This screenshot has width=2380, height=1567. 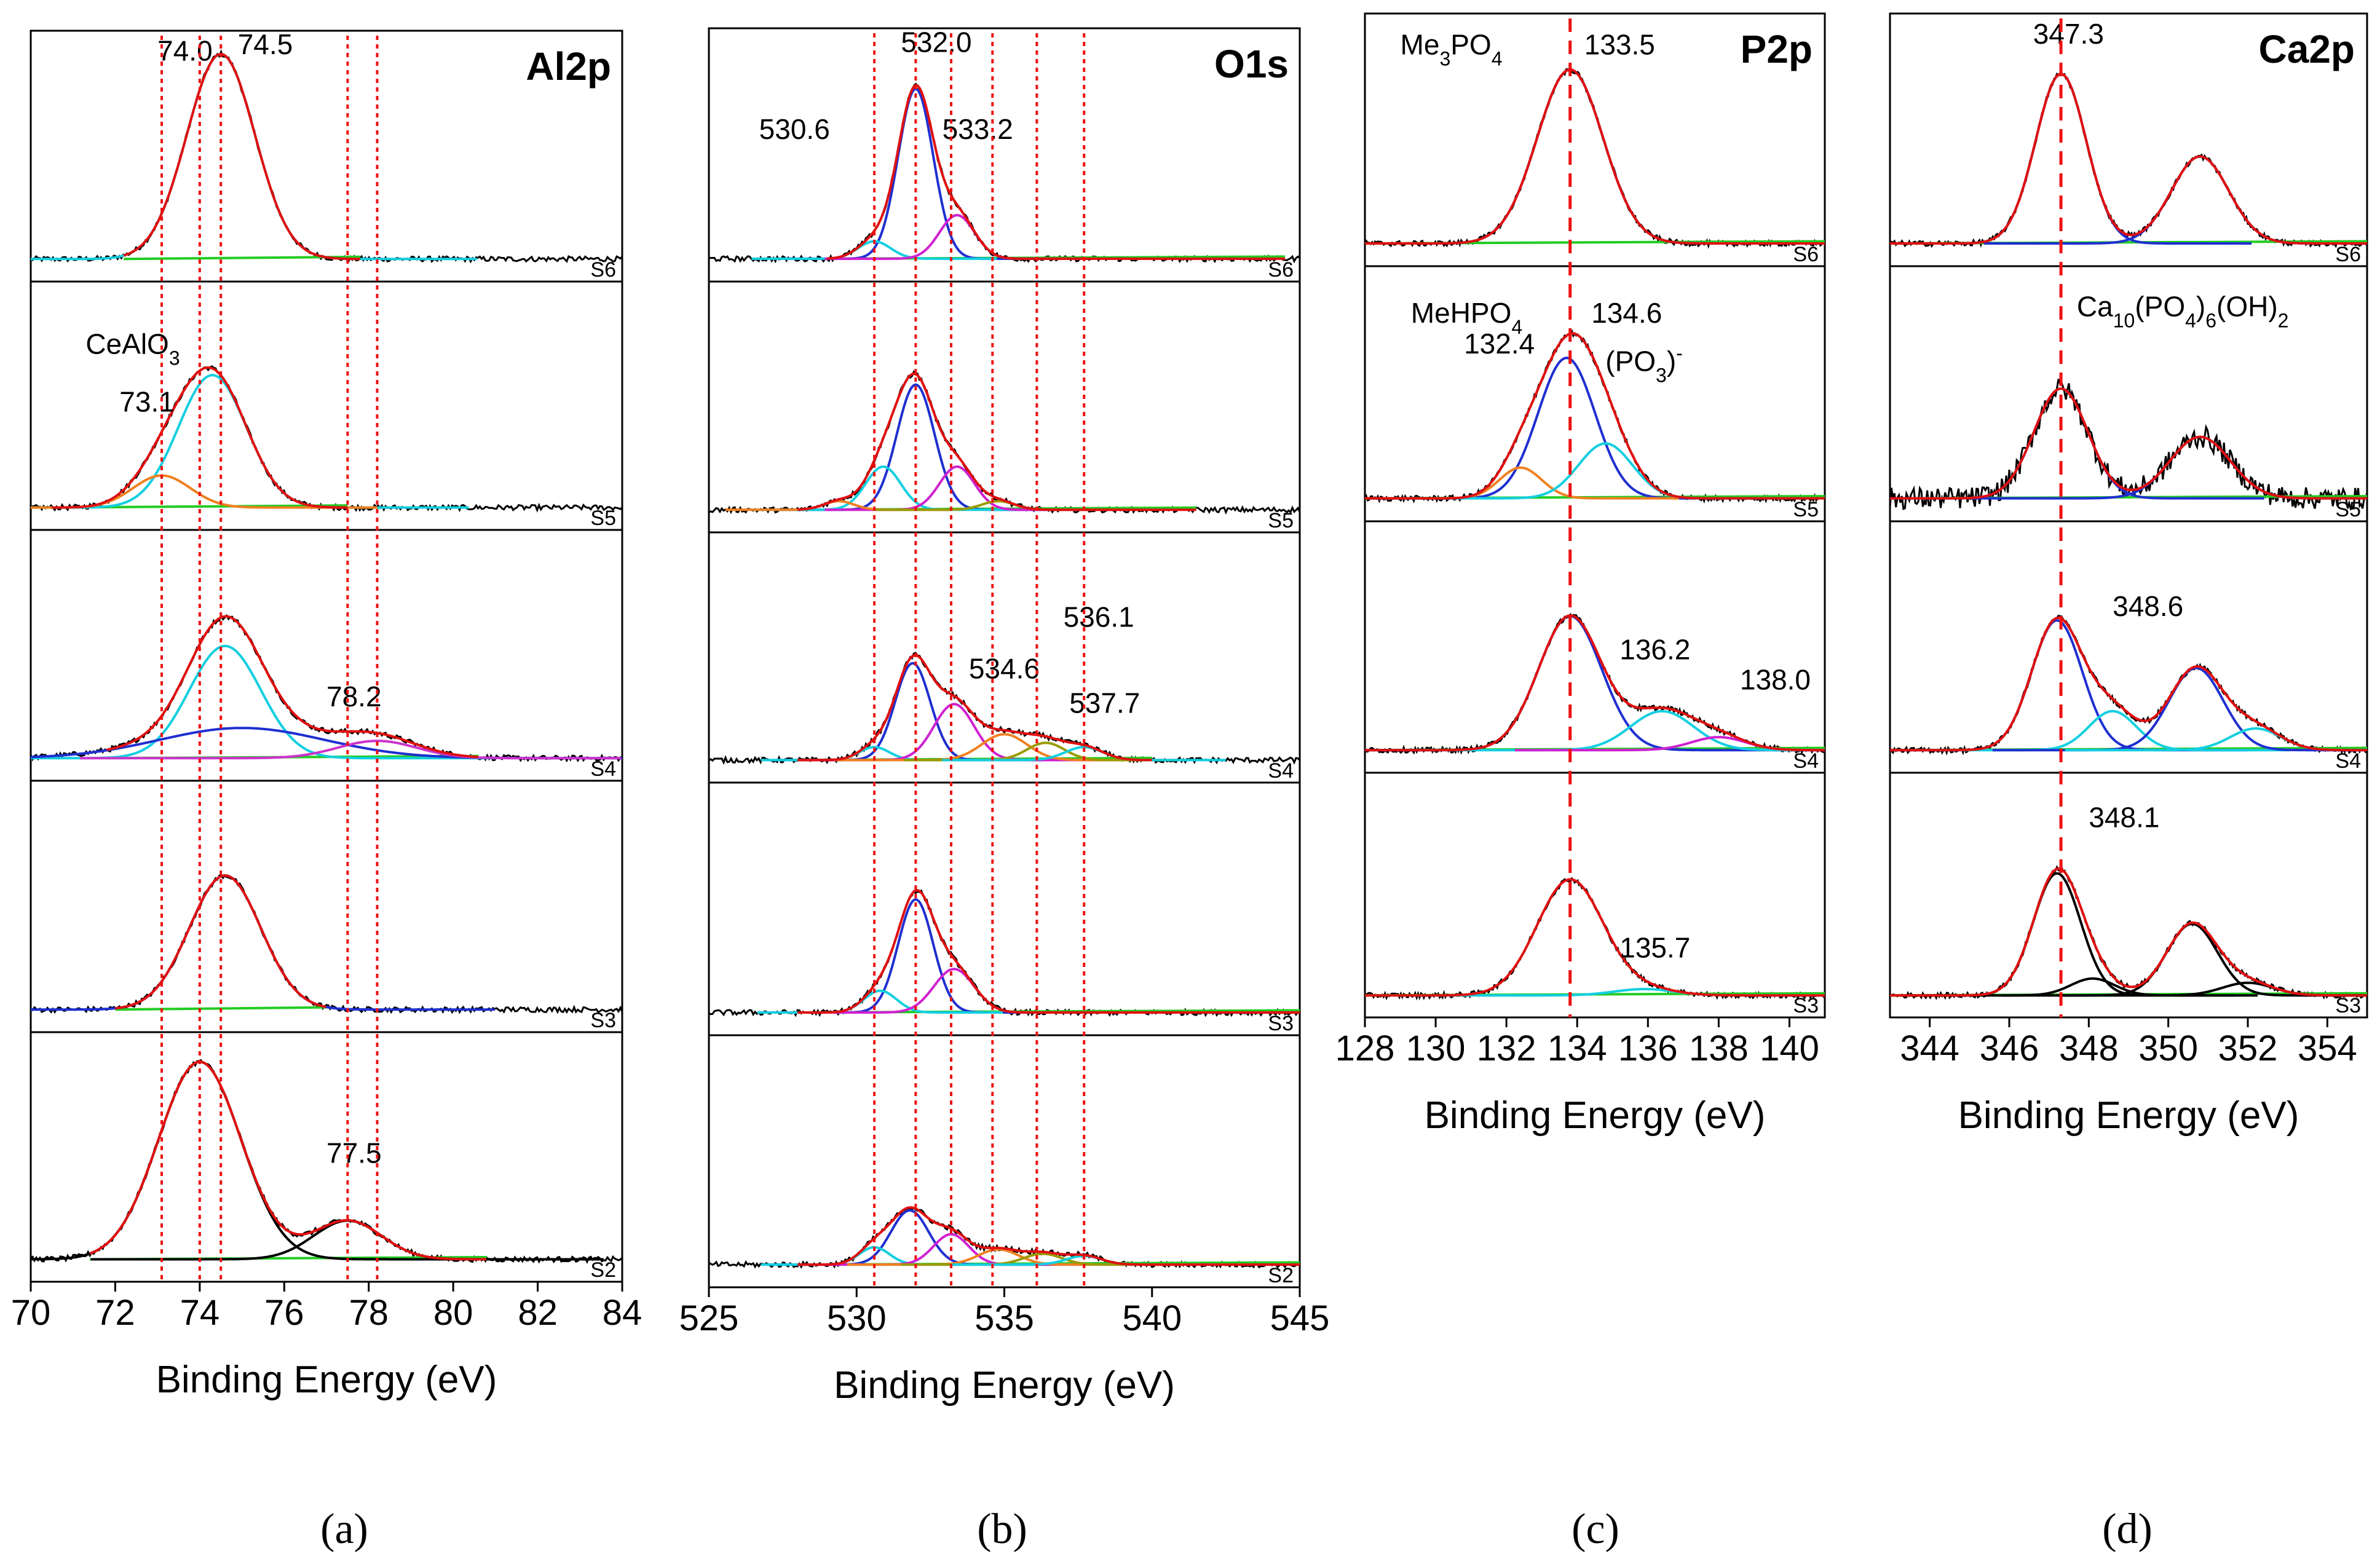 I want to click on subpanel-s3: S3 348.1, so click(x=2128, y=909).